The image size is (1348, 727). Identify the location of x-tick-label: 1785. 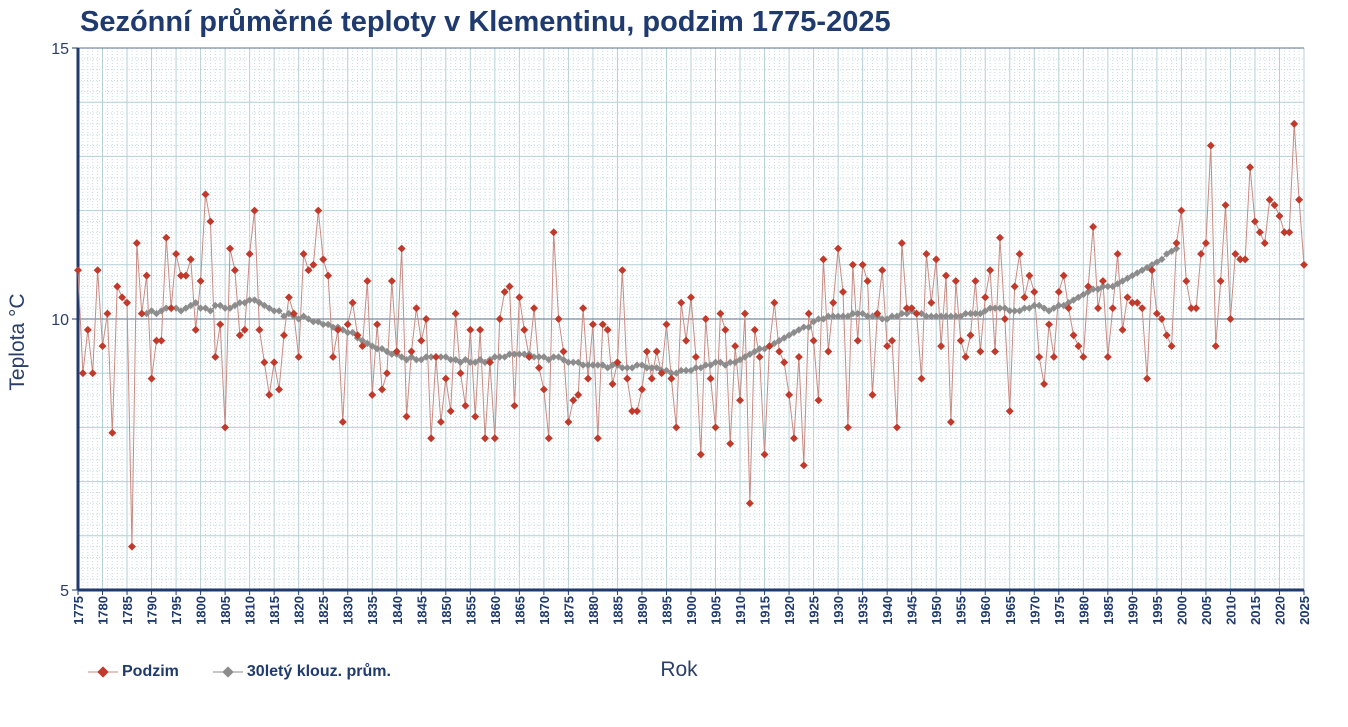
(127, 610).